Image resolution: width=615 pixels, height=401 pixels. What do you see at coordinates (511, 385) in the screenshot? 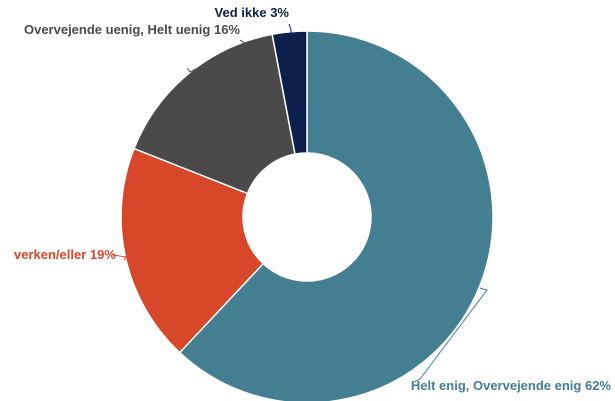
I see `slice-label-0: Helt enig, Overvejende enig 62%` at bounding box center [511, 385].